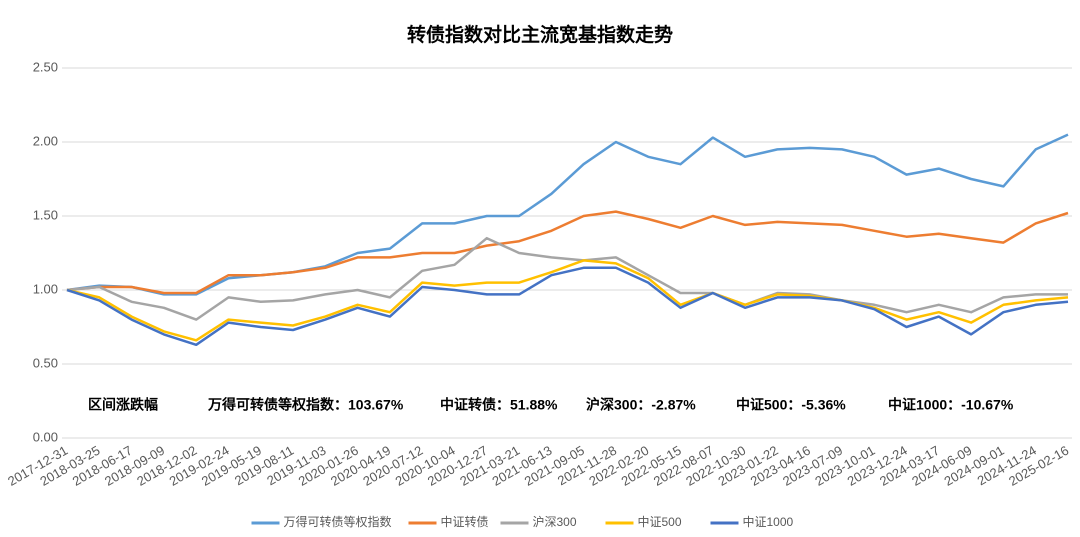 The width and height of the screenshot is (1080, 537). What do you see at coordinates (45, 436) in the screenshot?
I see `y-tick-label: 0.00` at bounding box center [45, 436].